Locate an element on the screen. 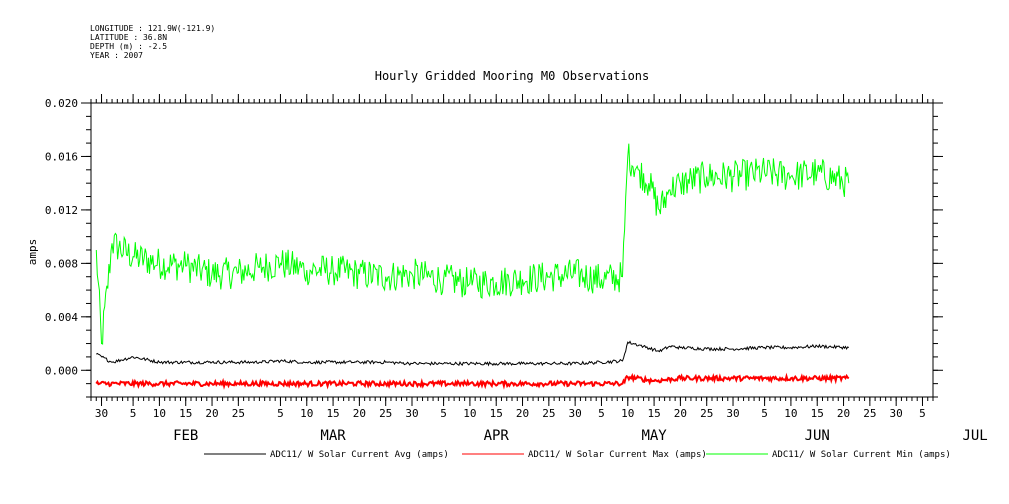 The image size is (1009, 504). x-month-label: JUN is located at coordinates (817, 436).